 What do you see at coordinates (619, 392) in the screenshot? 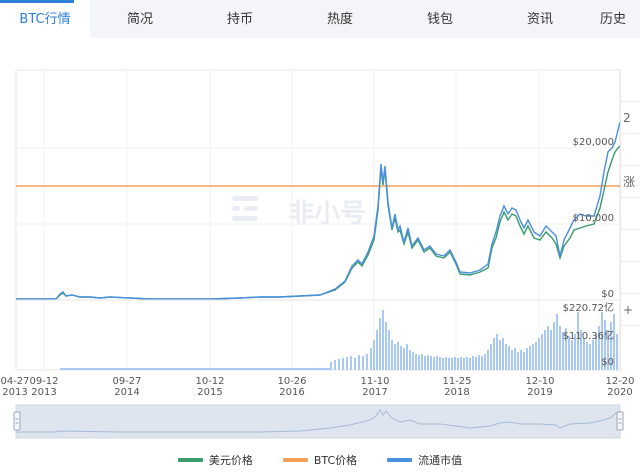
I see `x-tick-year: 2020` at bounding box center [619, 392].